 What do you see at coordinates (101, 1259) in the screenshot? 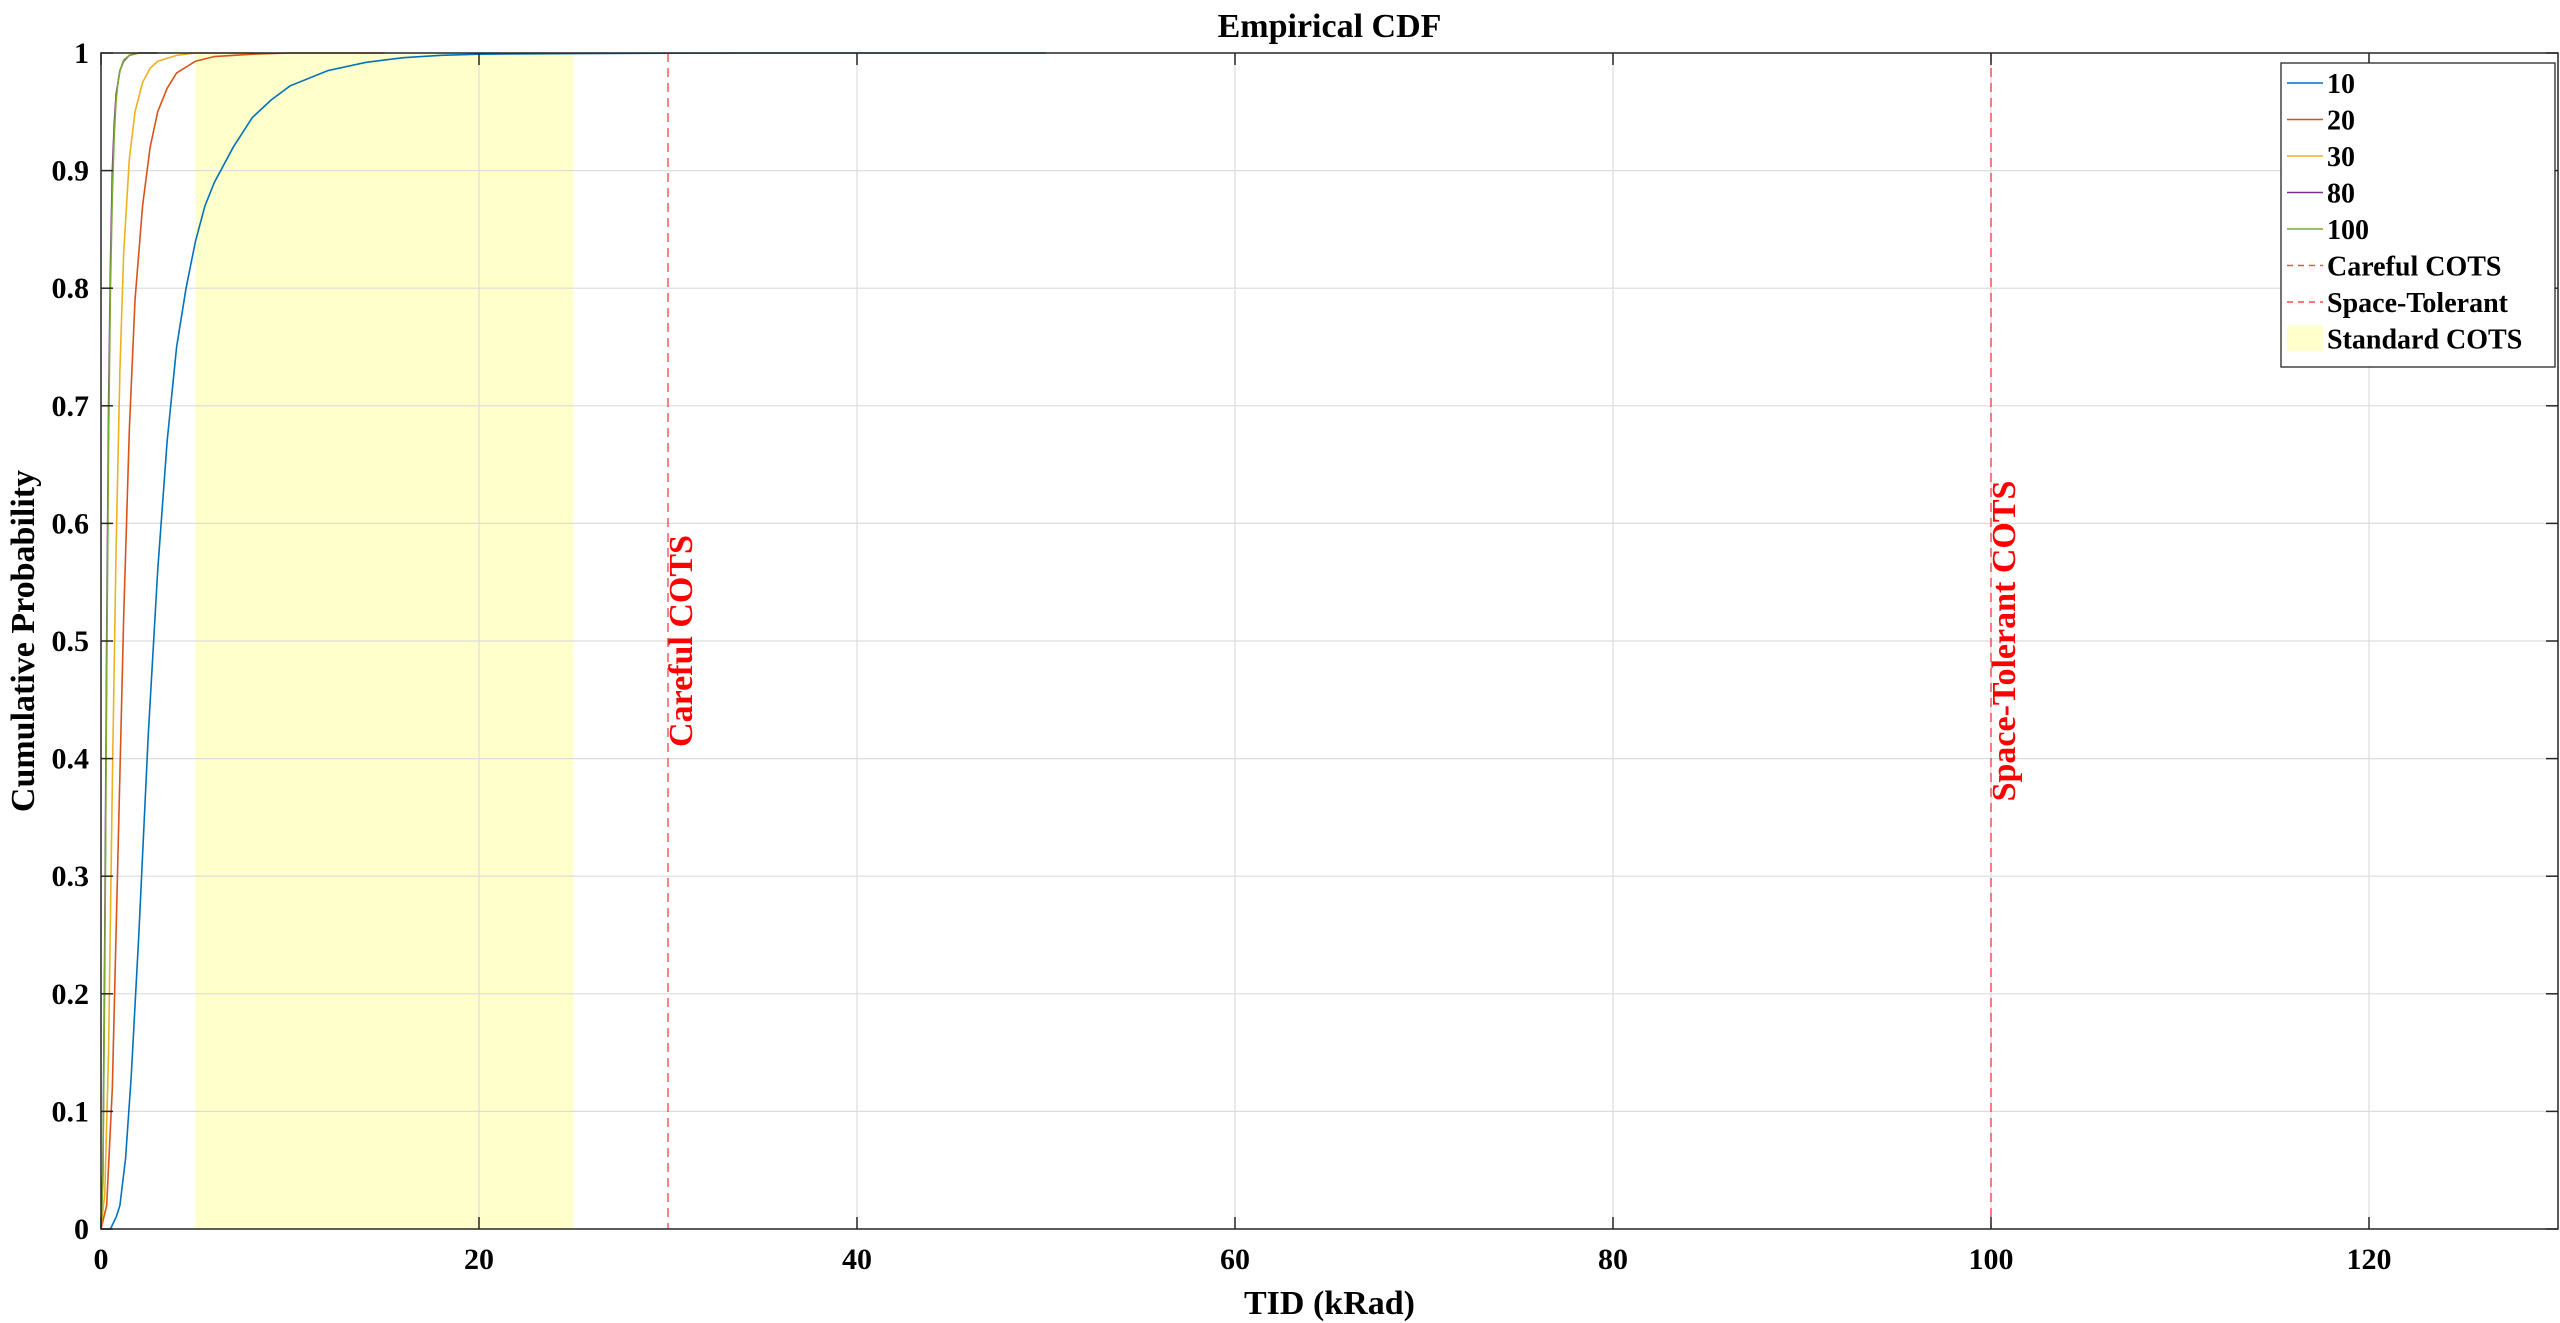
I see `x-tick-label: 0` at bounding box center [101, 1259].